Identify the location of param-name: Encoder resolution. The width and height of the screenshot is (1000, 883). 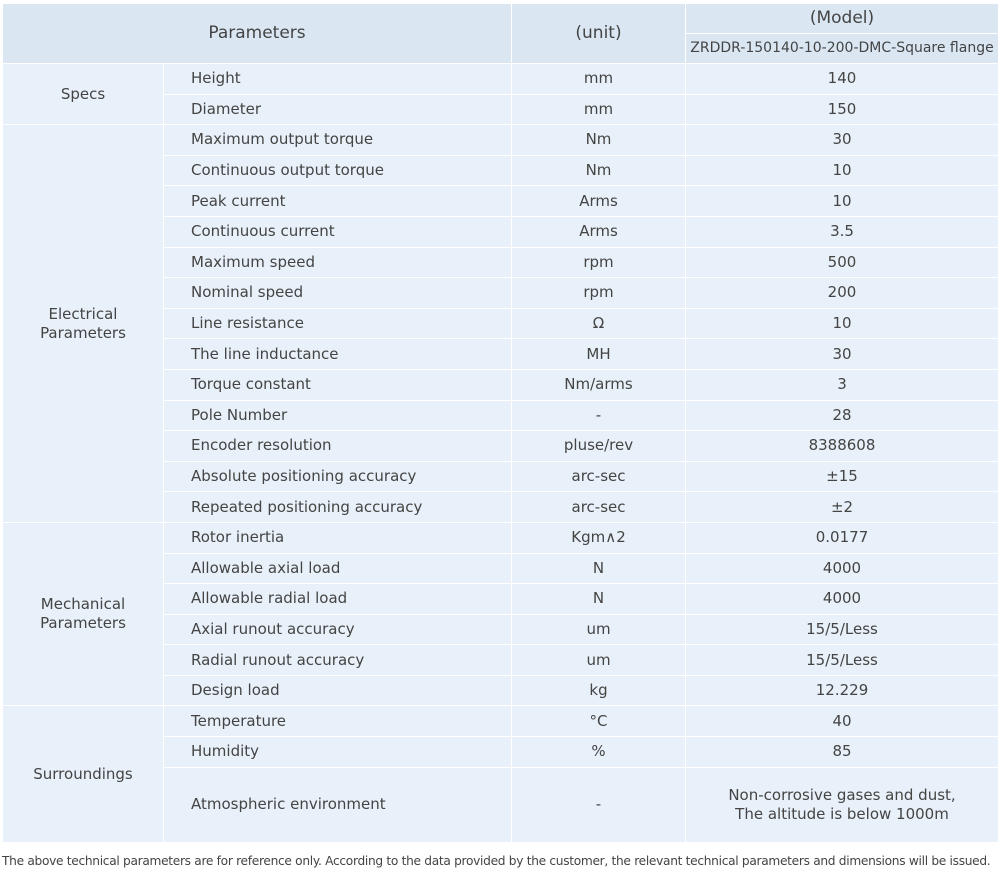
(337, 446).